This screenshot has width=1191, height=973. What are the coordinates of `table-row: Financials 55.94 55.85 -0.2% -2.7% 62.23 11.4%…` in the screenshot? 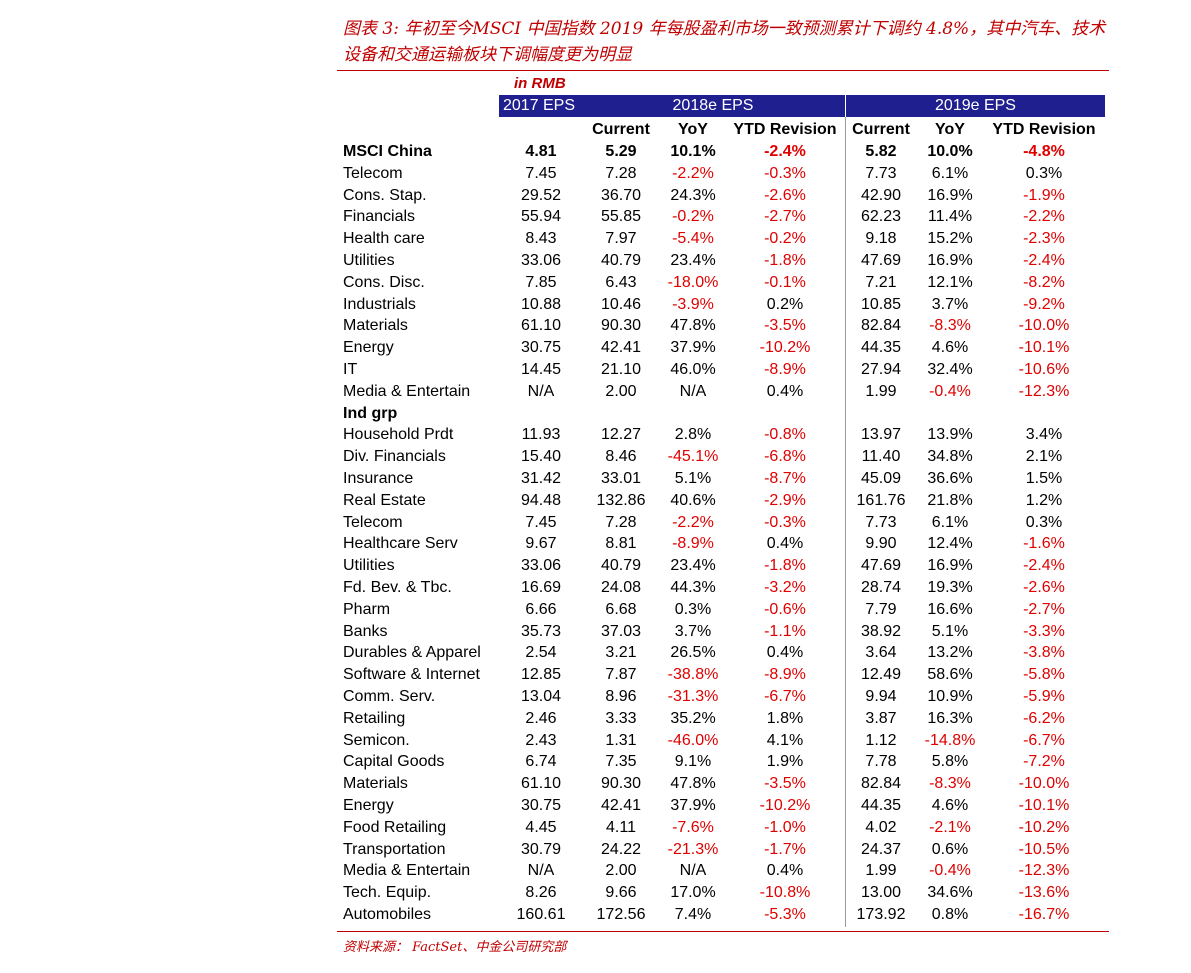 It's located at (595, 217).